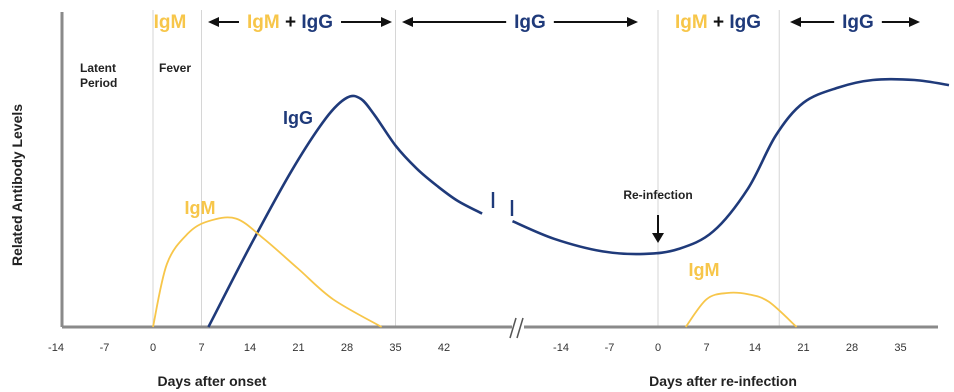 The width and height of the screenshot is (954, 392). Describe the element at coordinates (17, 185) in the screenshot. I see `y-axis-label: Related Antibody Levels` at that location.